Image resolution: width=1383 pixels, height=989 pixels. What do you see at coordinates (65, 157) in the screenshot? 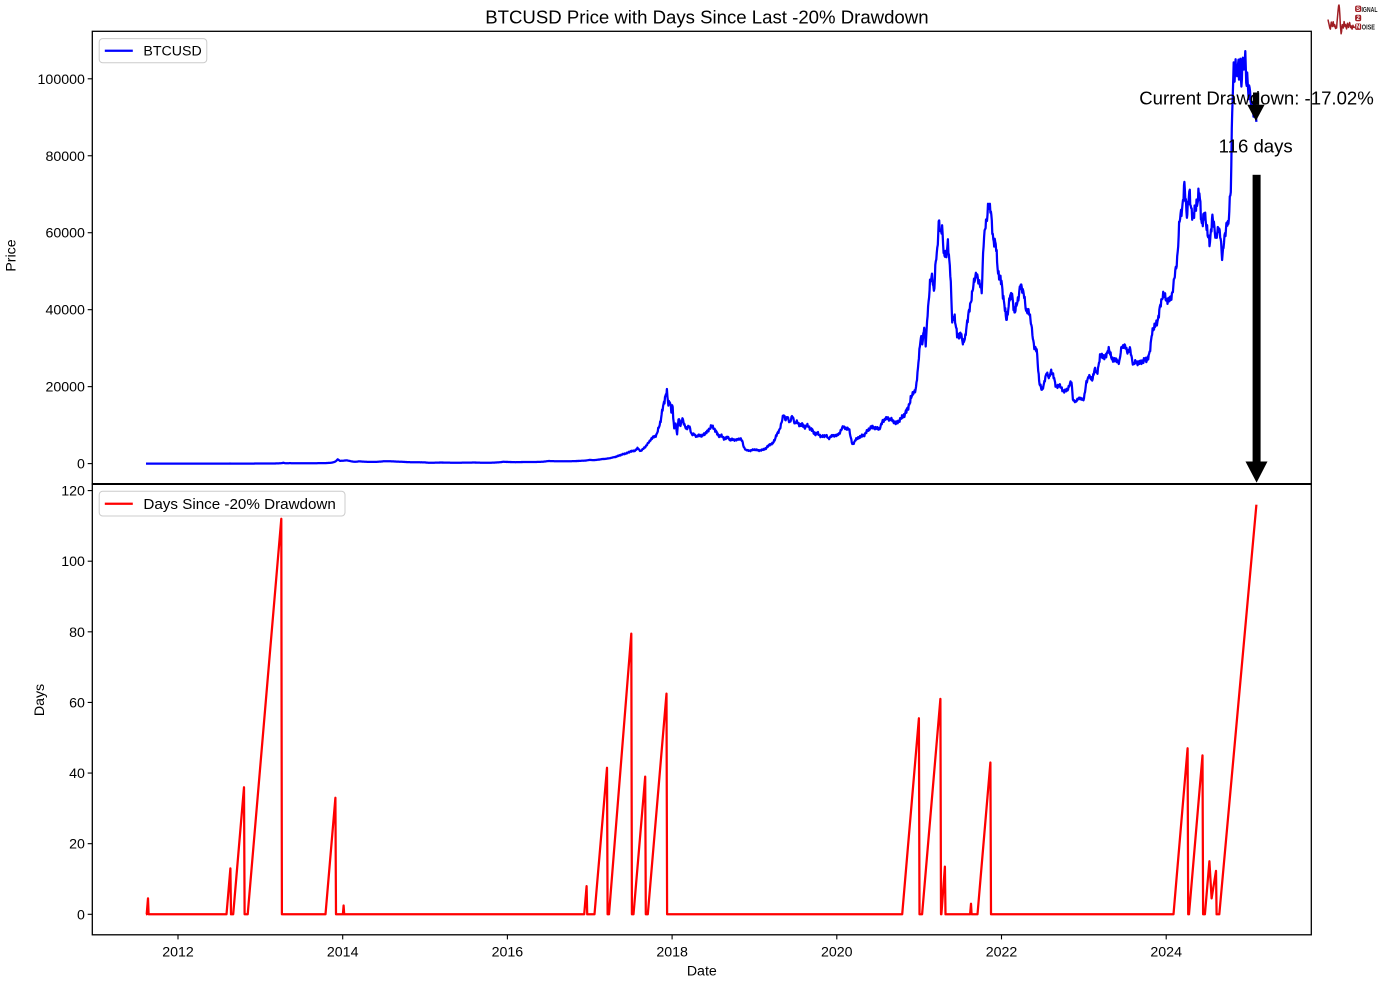
I see `svg-text: 80000` at bounding box center [65, 157].